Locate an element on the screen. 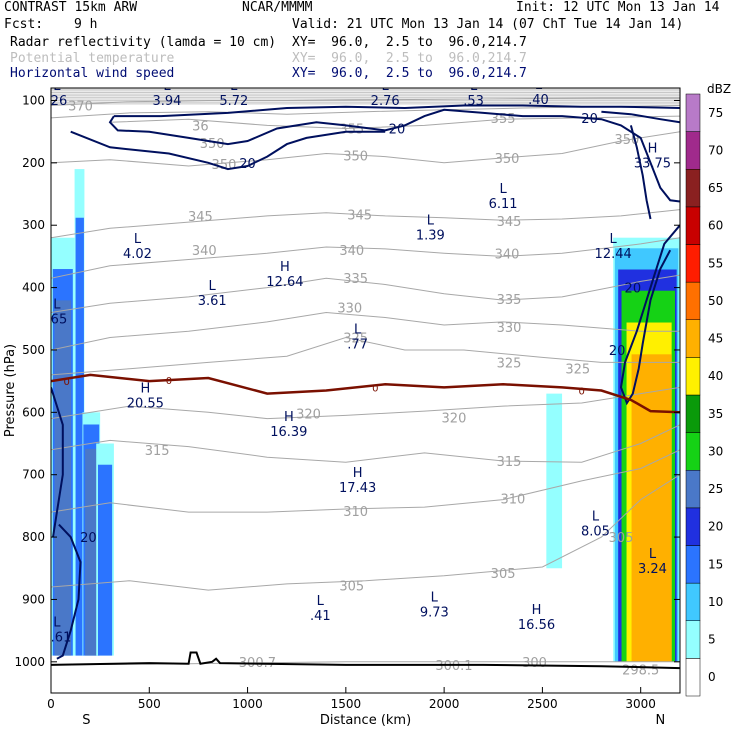 The height and width of the screenshot is (740, 740). colorbar-label-20: 20 is located at coordinates (715, 527).